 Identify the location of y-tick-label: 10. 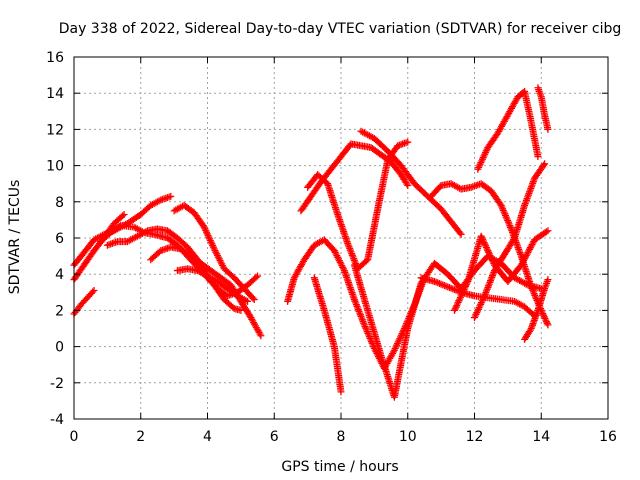
(55, 167).